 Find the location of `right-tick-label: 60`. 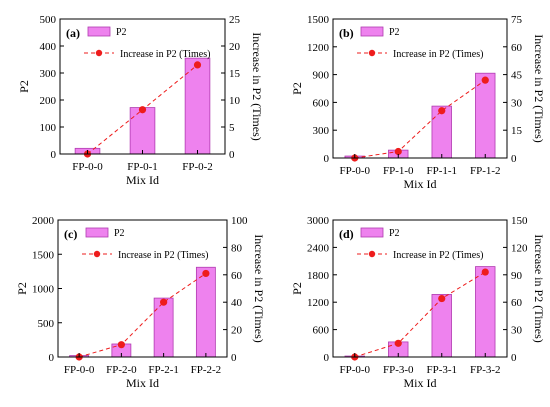

right-tick-label: 60 is located at coordinates (517, 48).